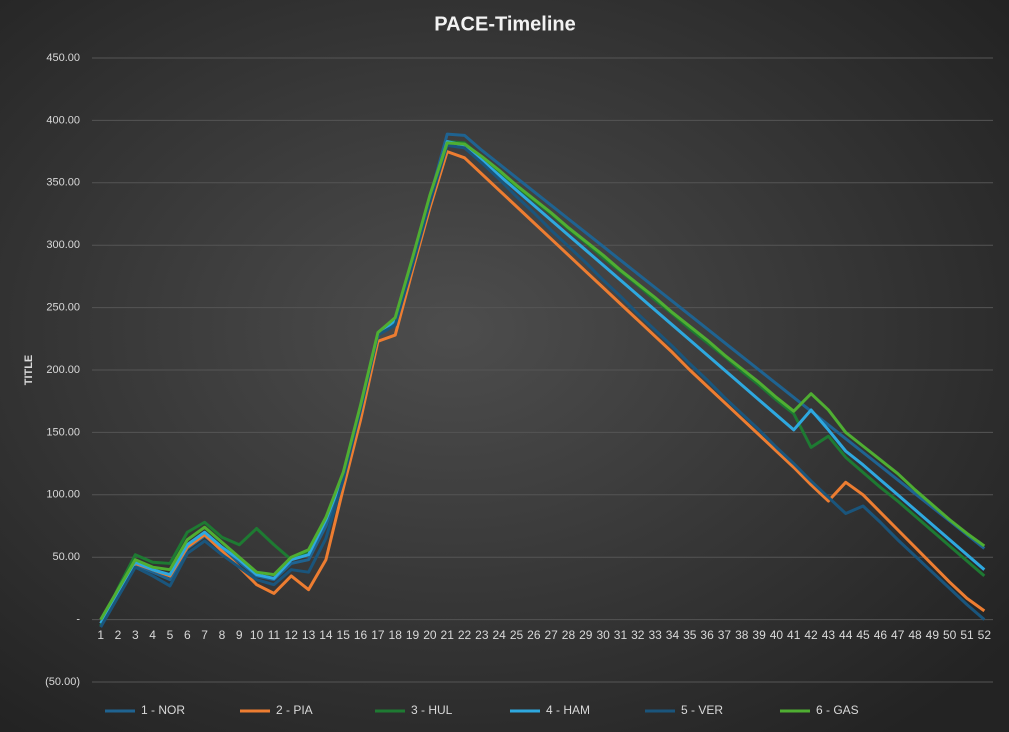  I want to click on x-tick-label: 46, so click(881, 635).